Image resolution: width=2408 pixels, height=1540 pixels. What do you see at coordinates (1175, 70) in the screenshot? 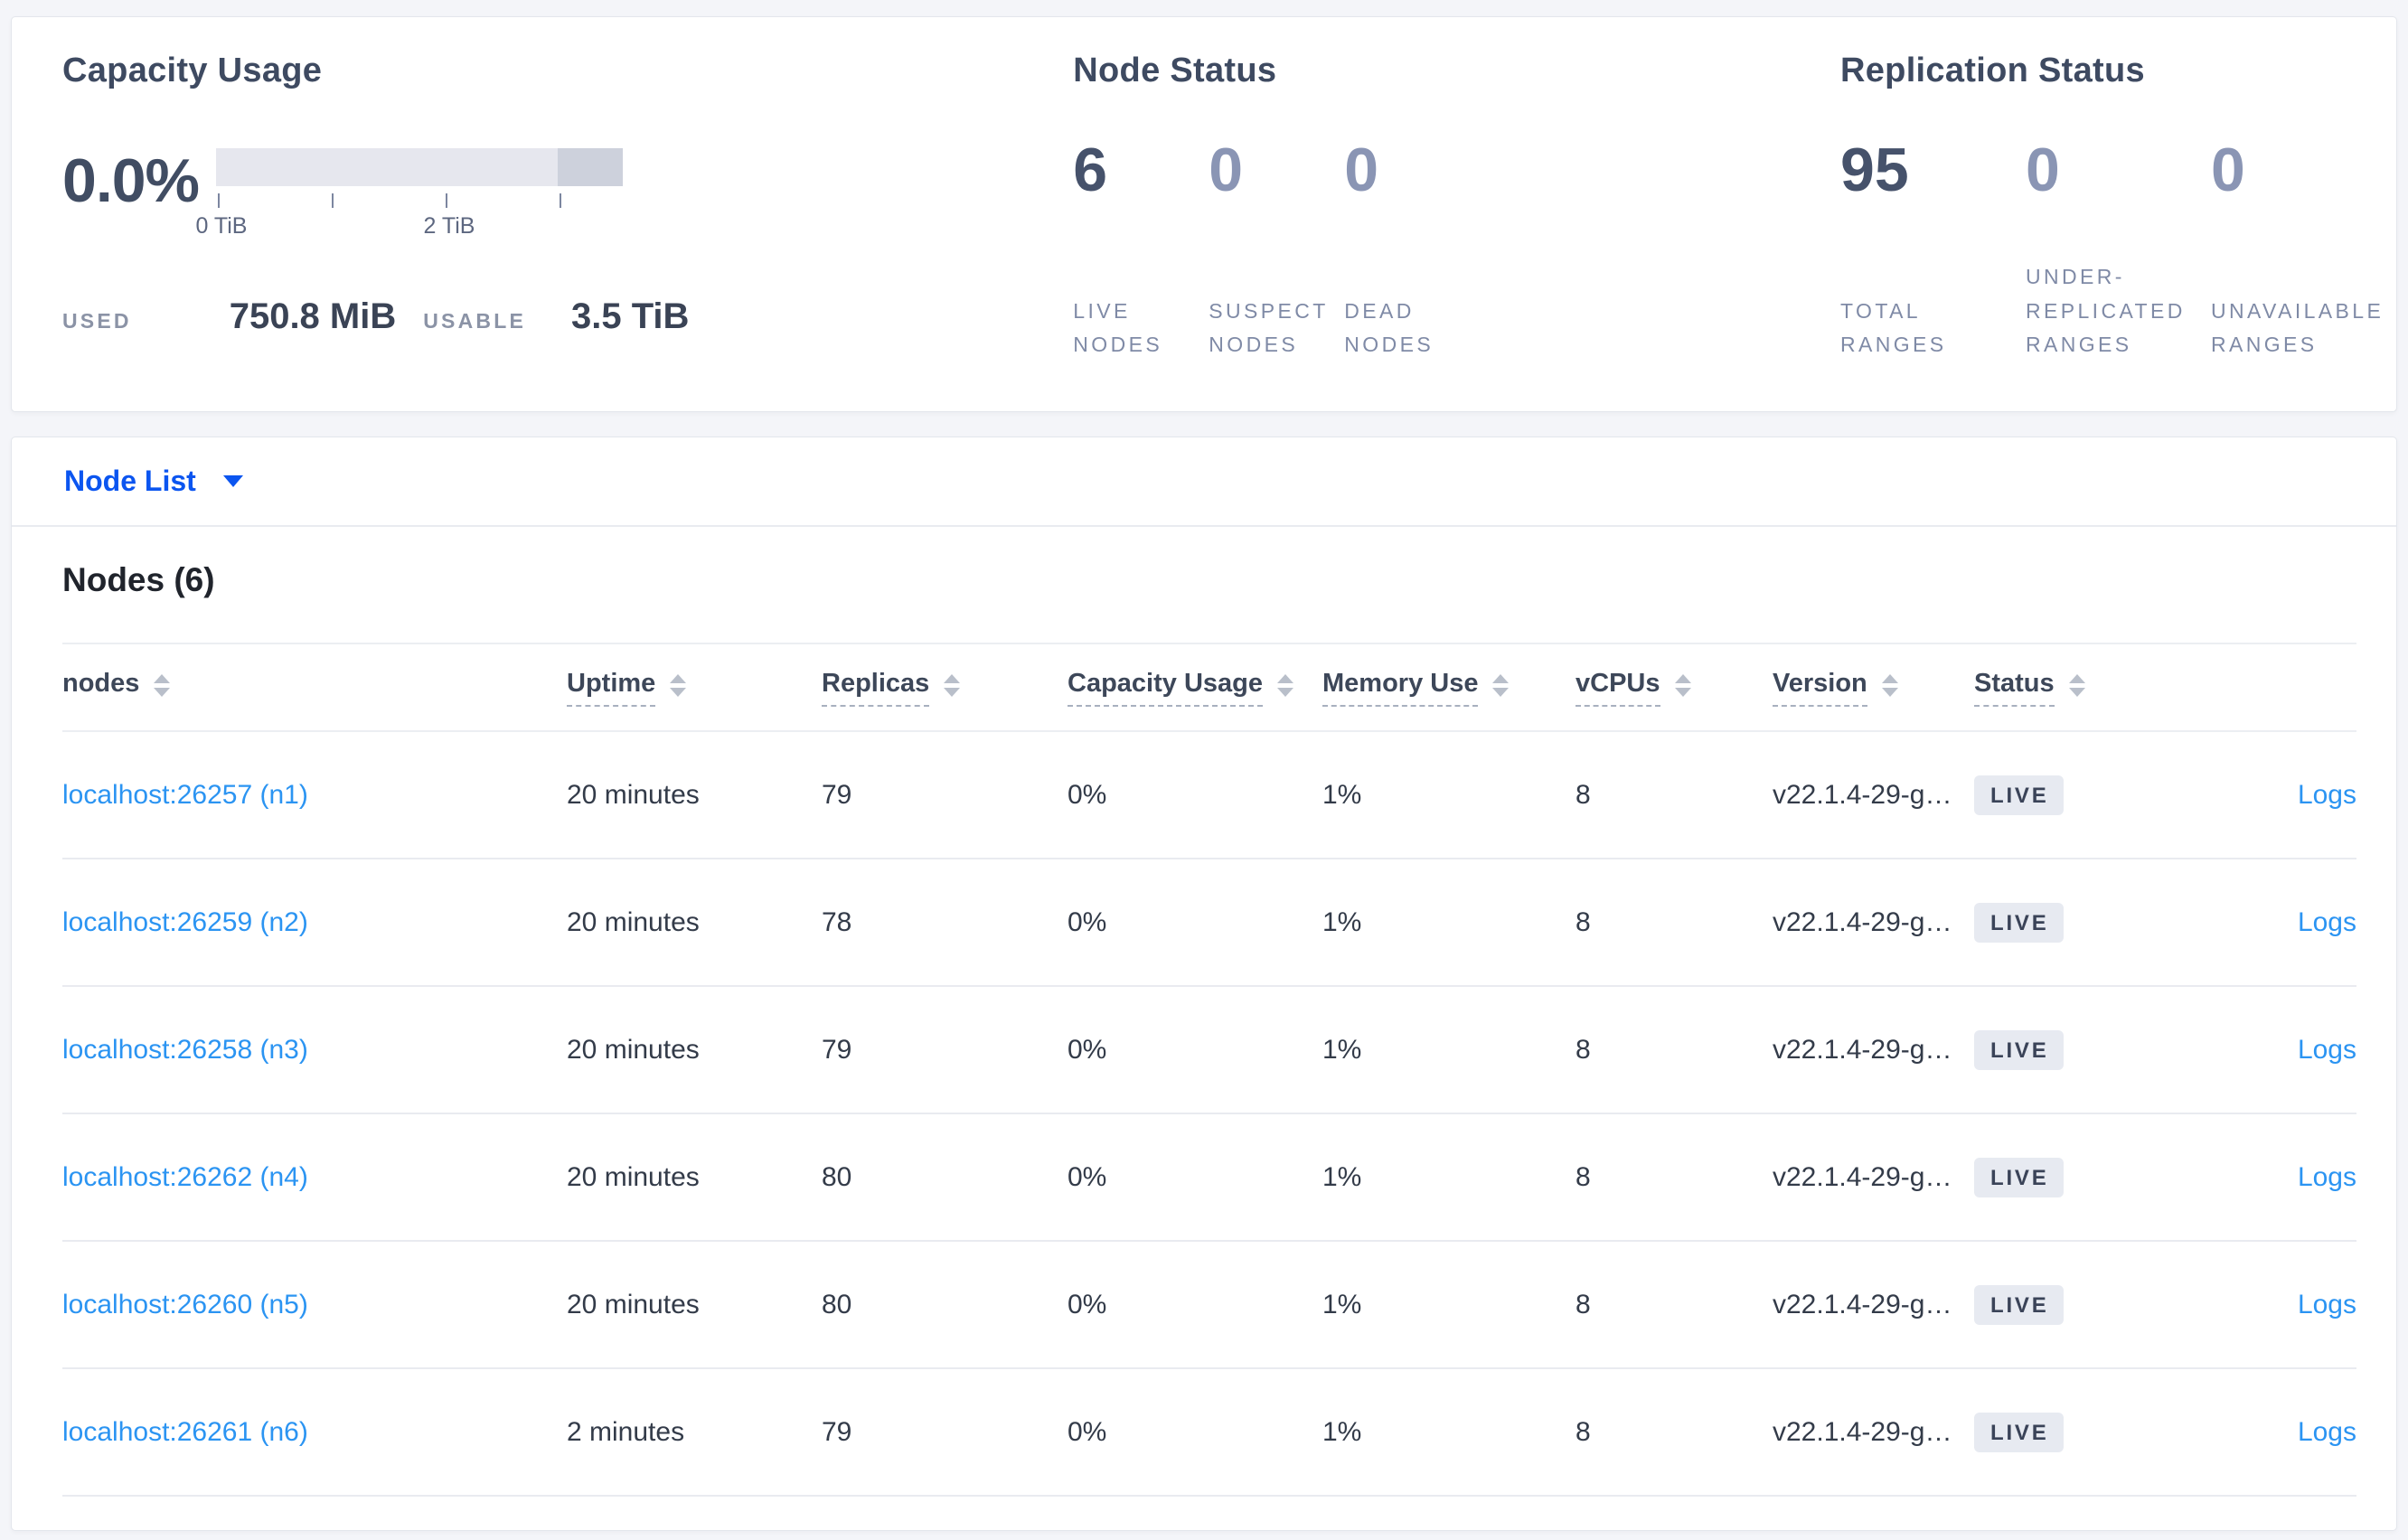
I see `node-status-title: Node Status` at bounding box center [1175, 70].